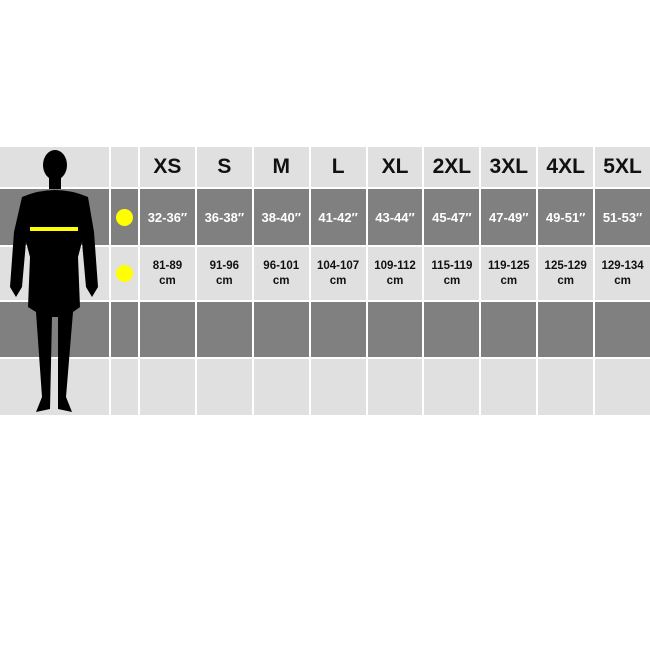  I want to click on size-header: 3XL, so click(509, 167).